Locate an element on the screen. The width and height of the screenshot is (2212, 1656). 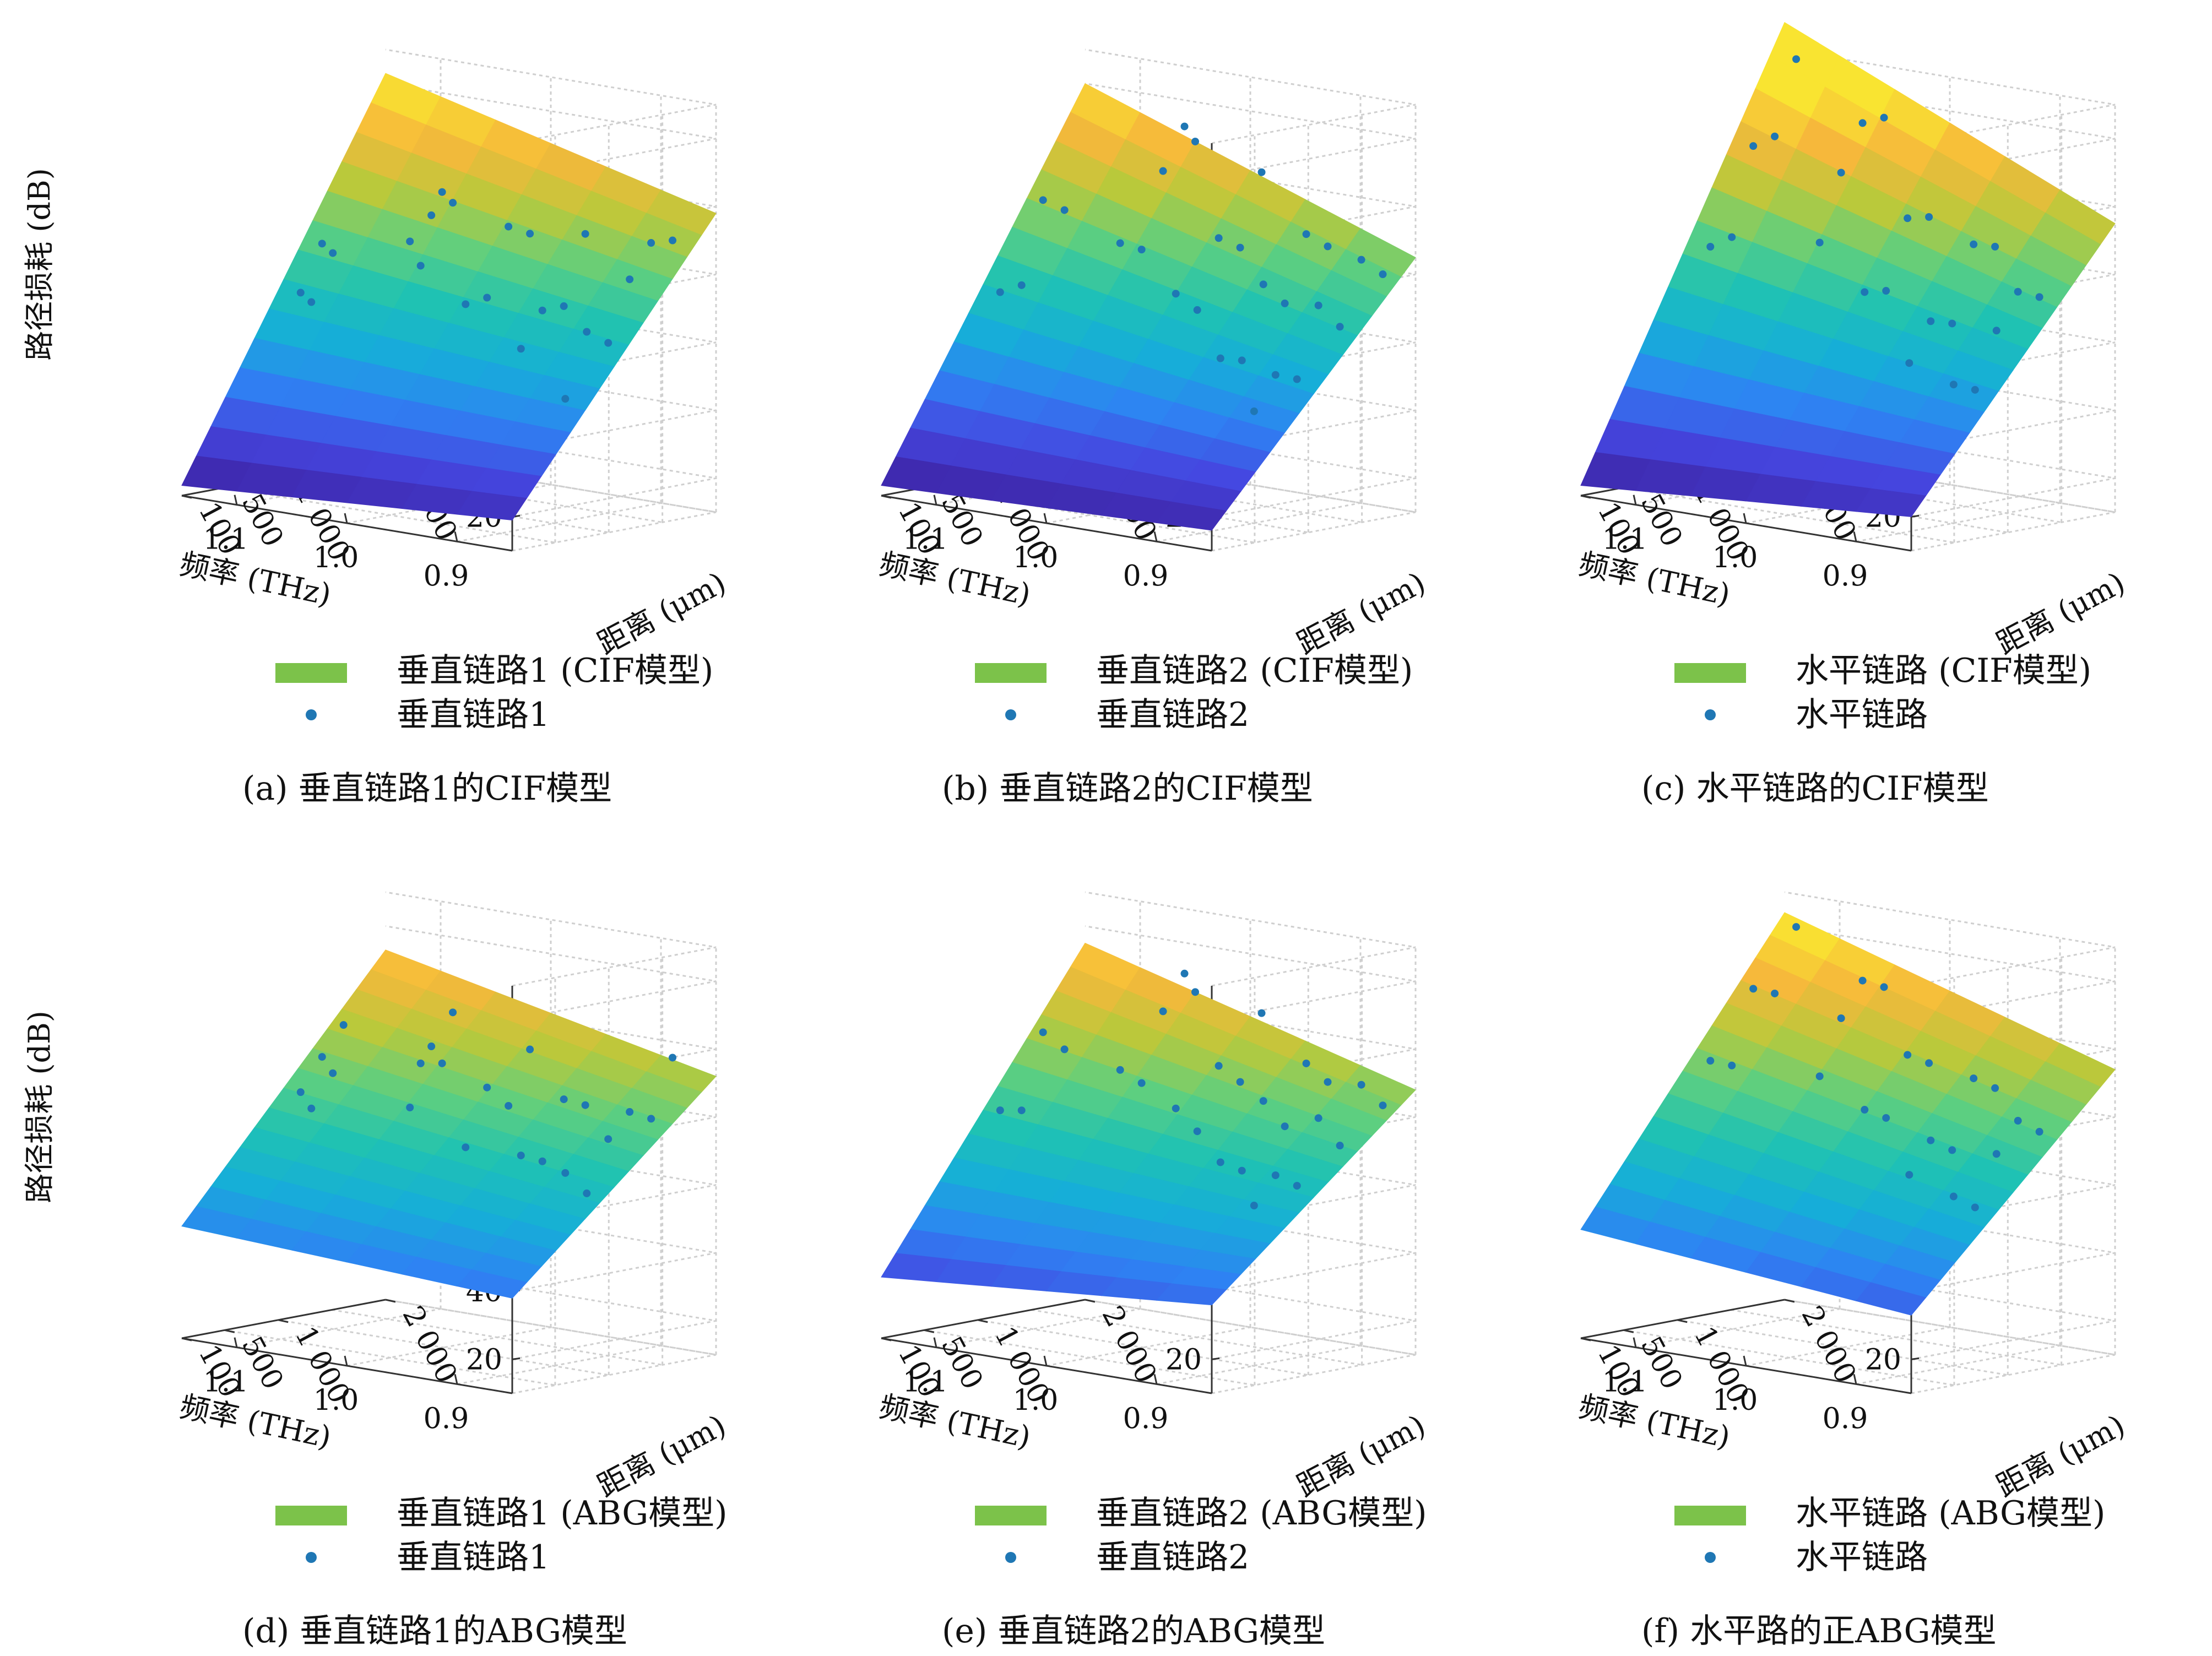
legend-surface-label: 垂直链路1 (ABG模型) is located at coordinates (562, 1513).